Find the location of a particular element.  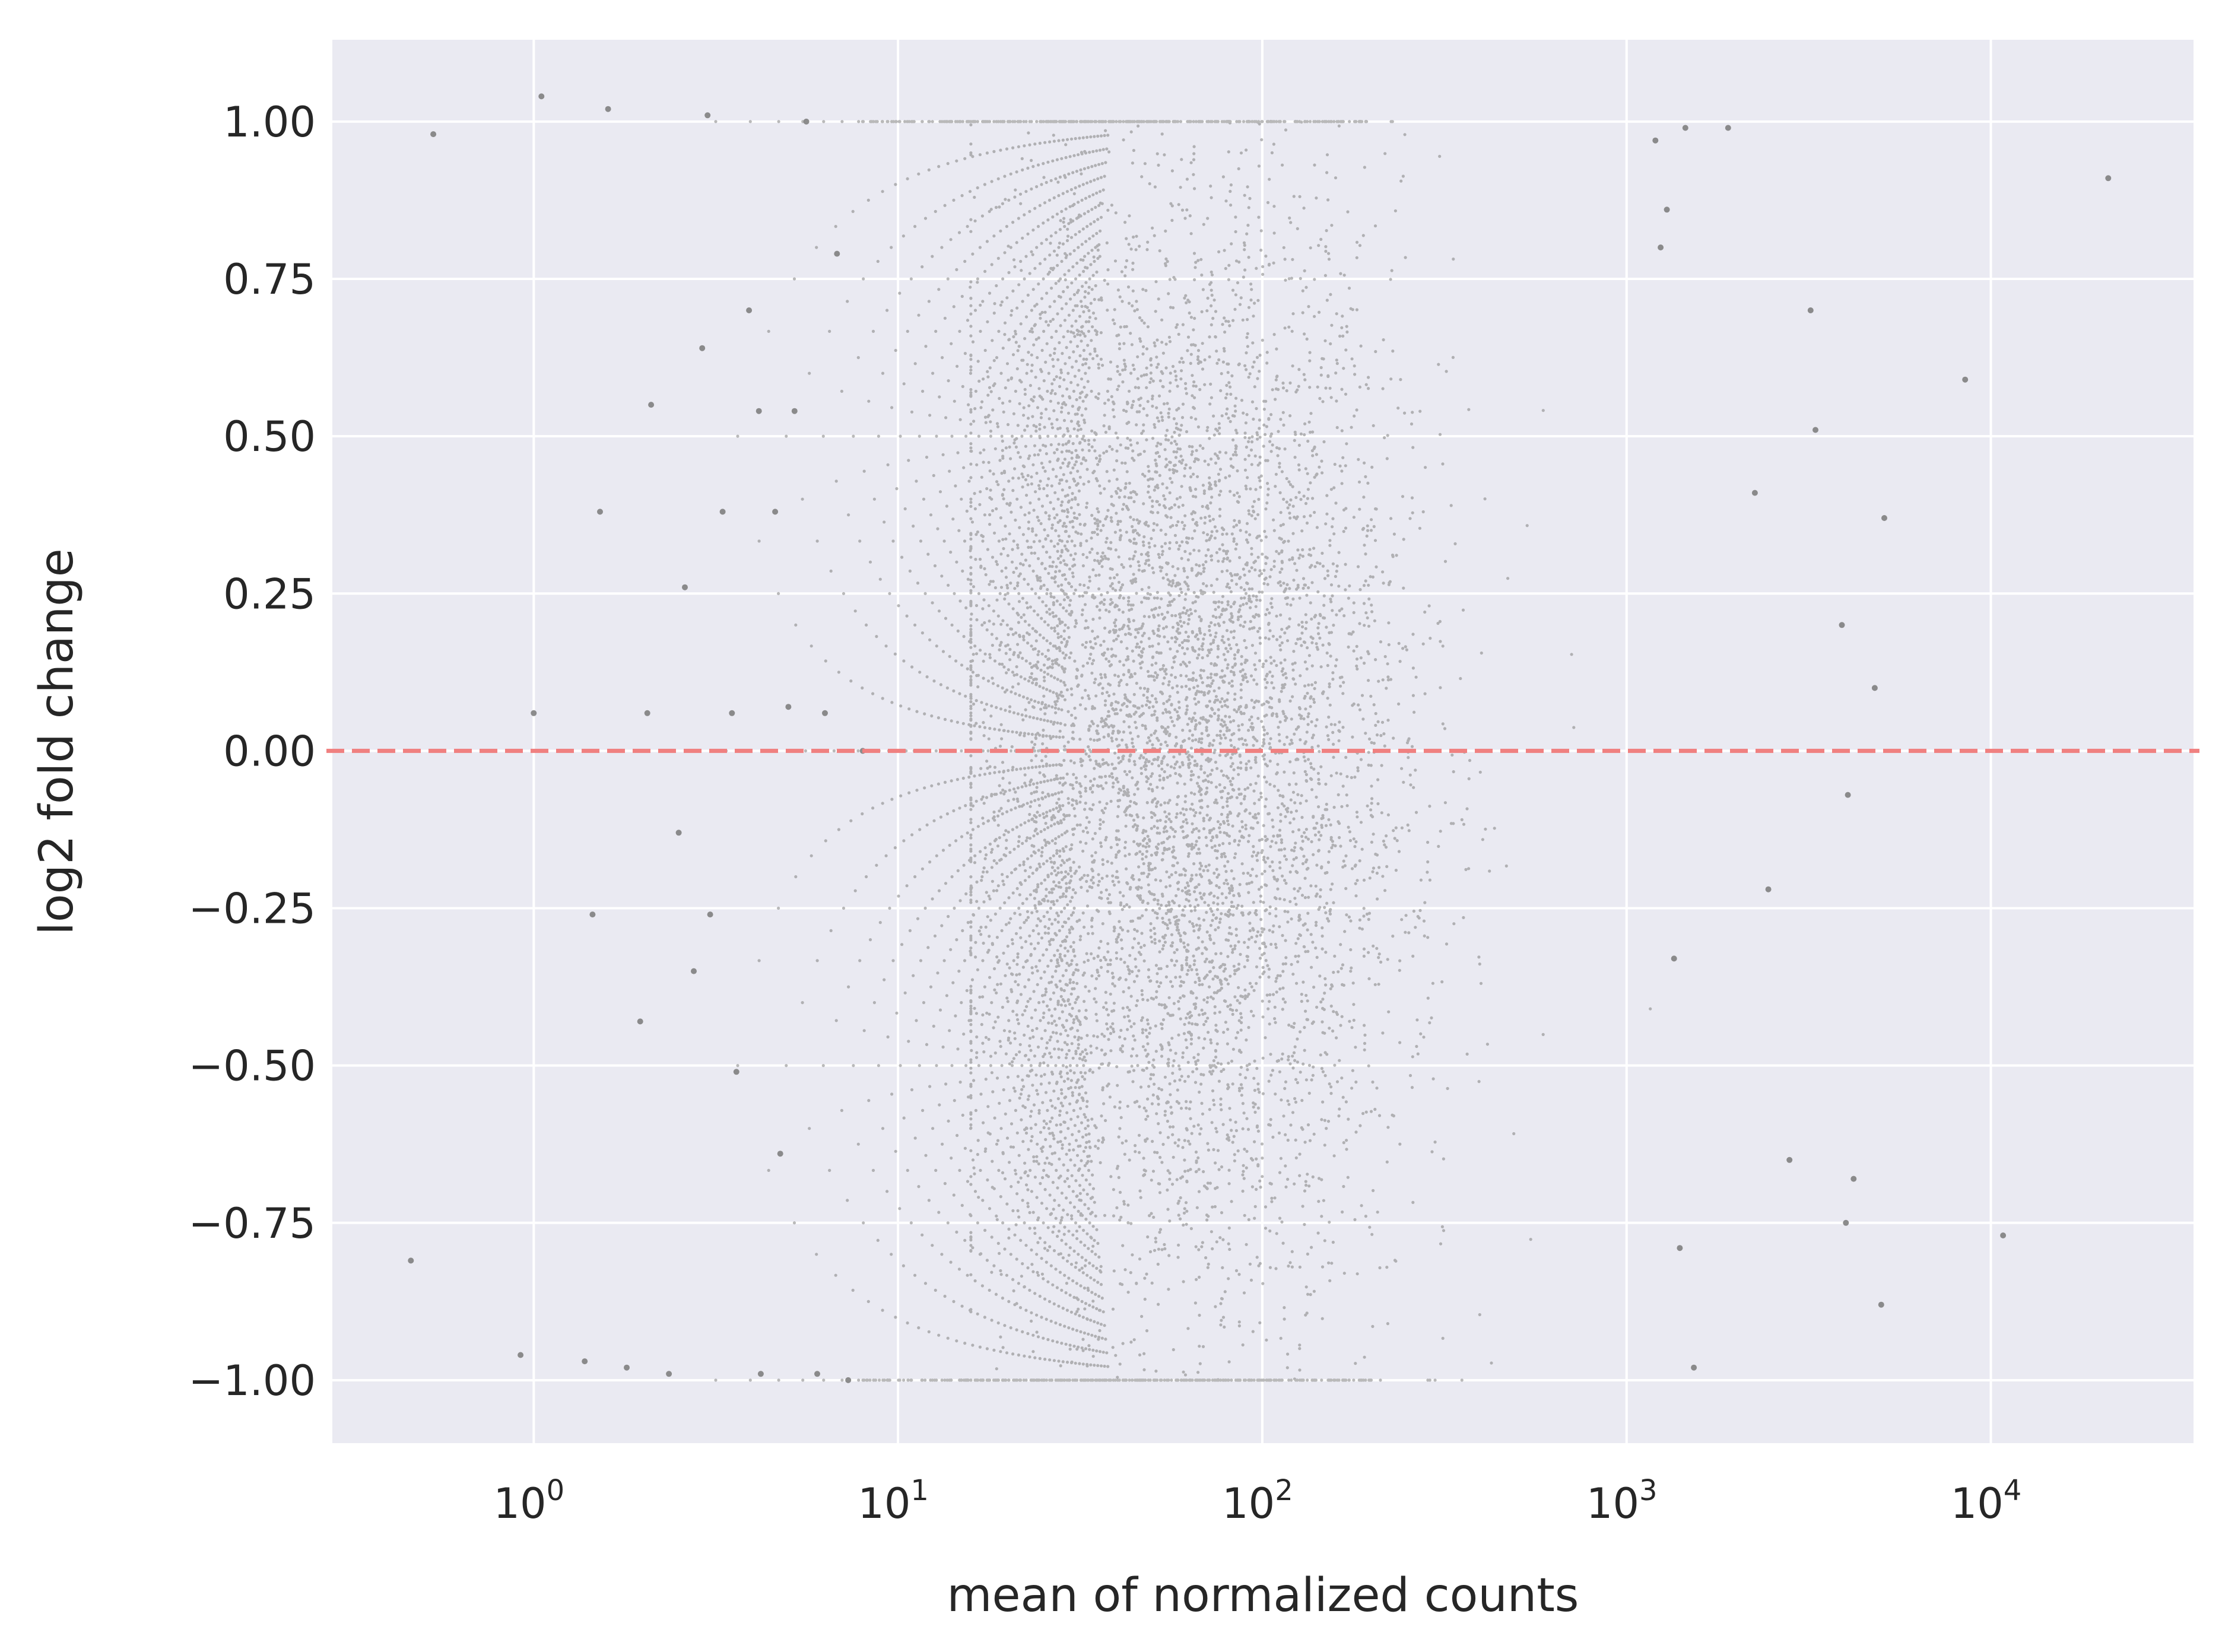

y-tick-label: 1.00 is located at coordinates (269, 122).